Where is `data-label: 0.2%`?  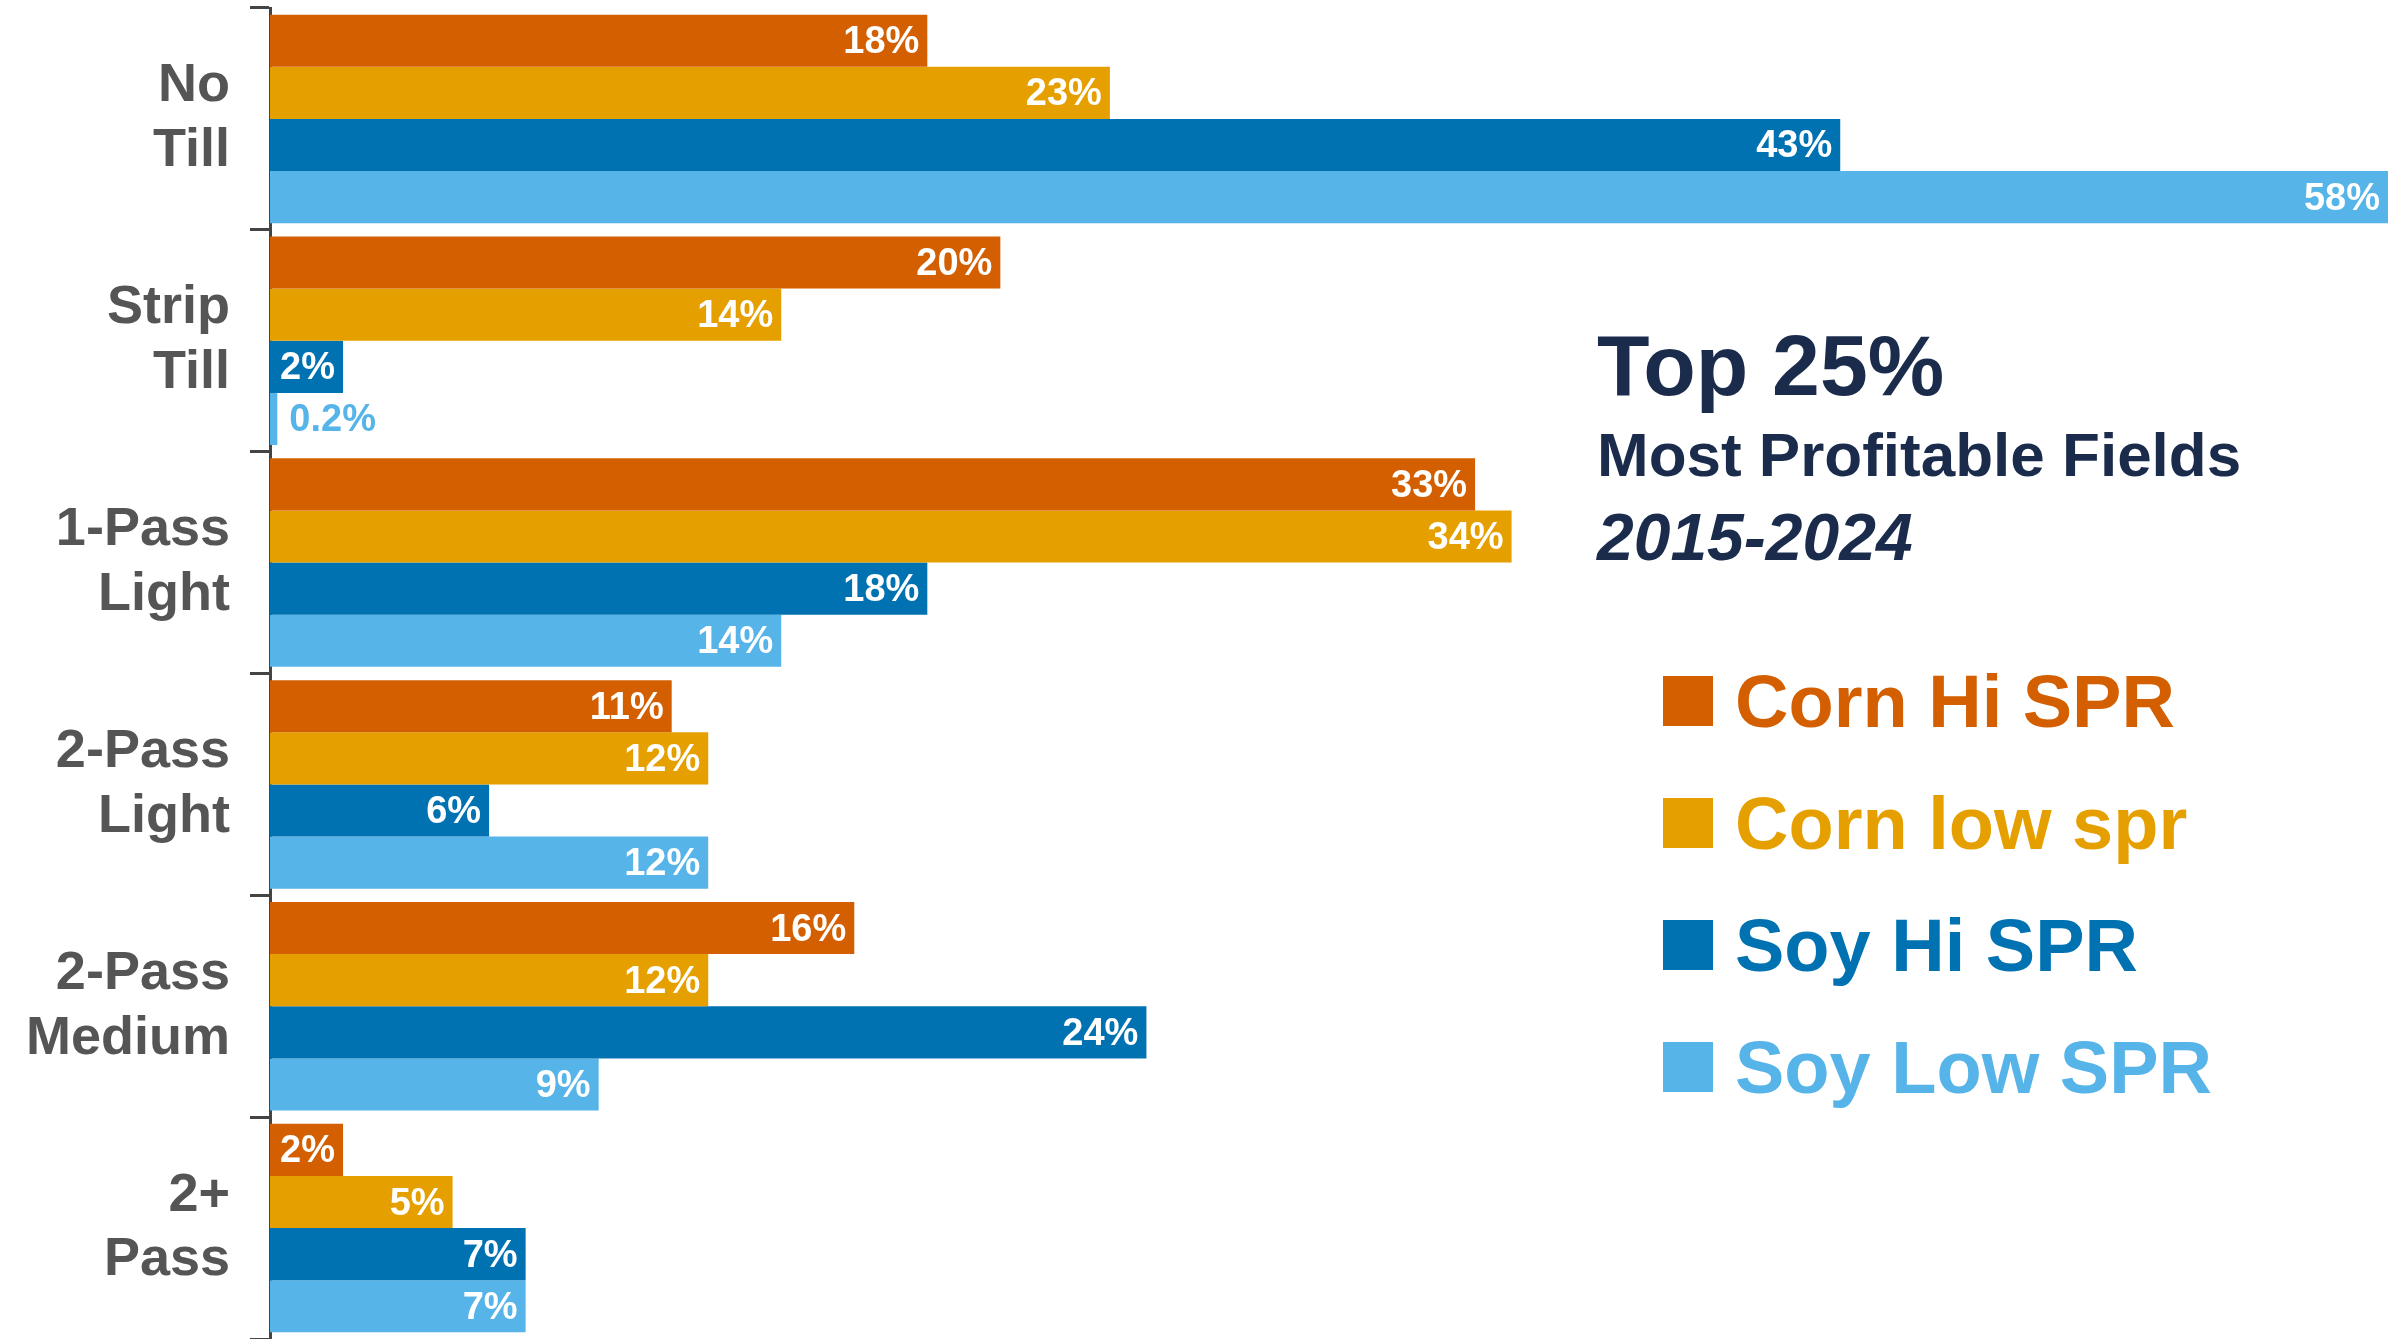 data-label: 0.2% is located at coordinates (332, 418).